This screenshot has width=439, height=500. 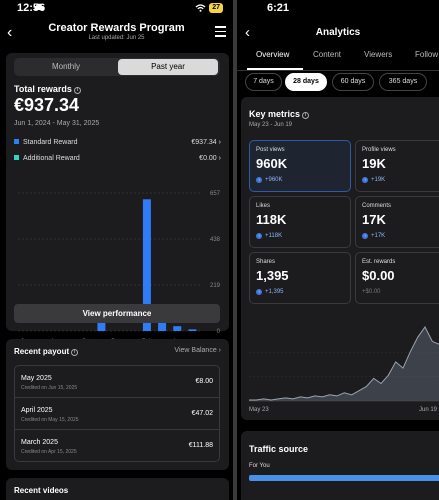 I want to click on metric-delta: ↑ +17K, so click(x=373, y=236).